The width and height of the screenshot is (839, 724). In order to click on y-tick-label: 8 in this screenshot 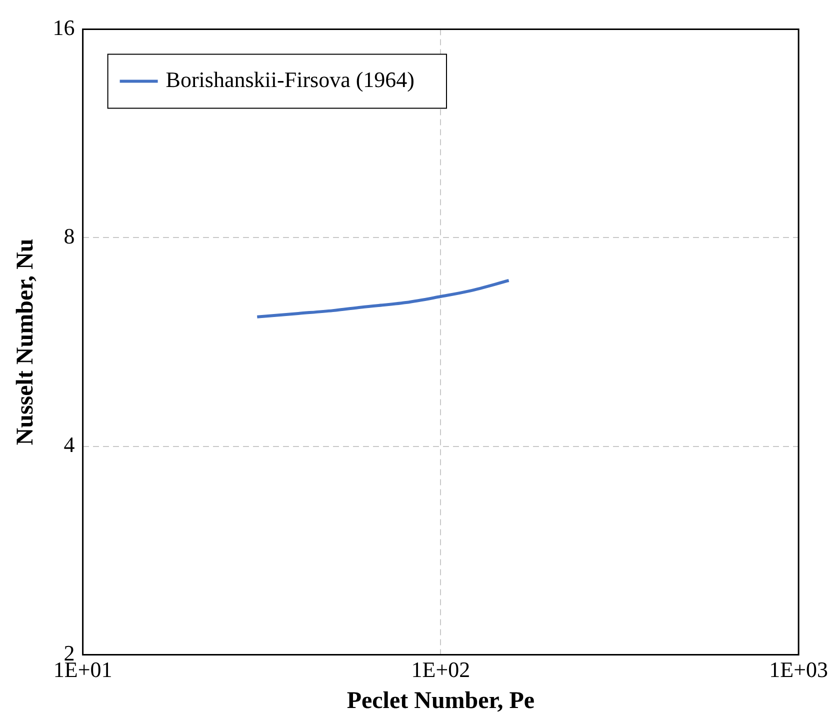, I will do `click(69, 236)`.